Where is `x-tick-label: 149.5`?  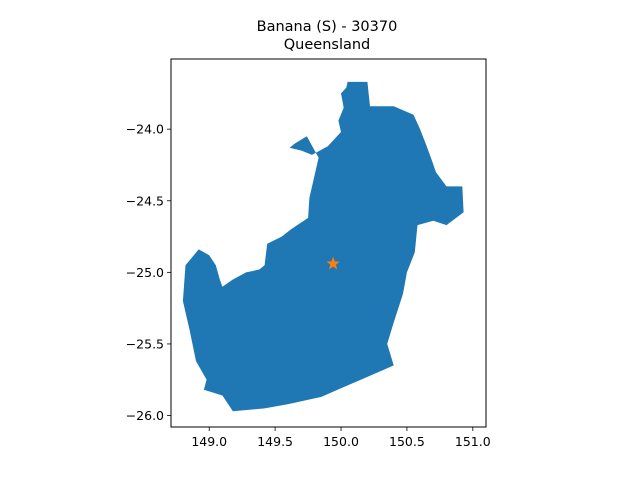 x-tick-label: 149.5 is located at coordinates (275, 441).